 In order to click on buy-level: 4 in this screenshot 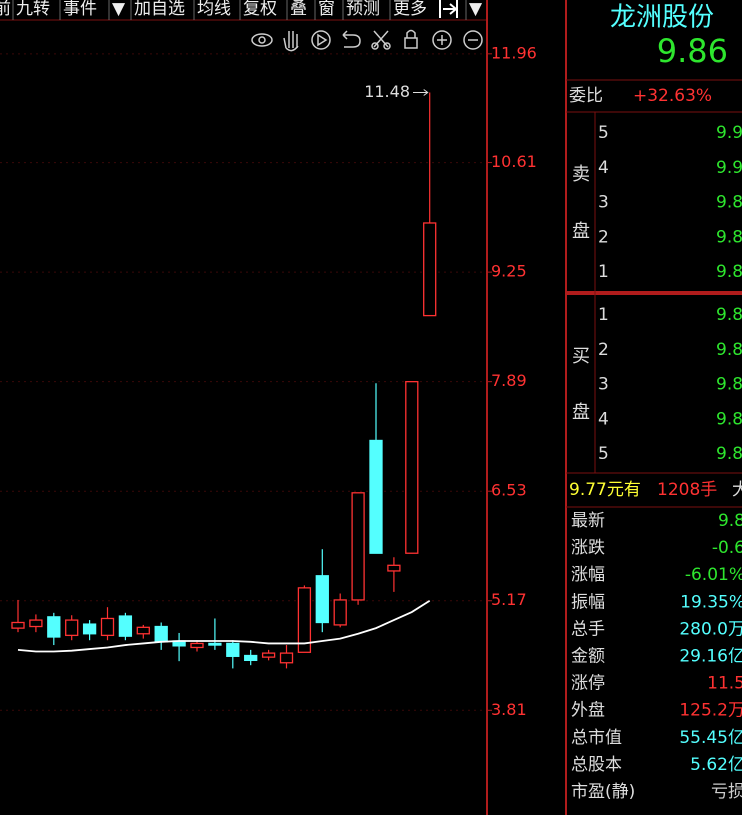, I will do `click(603, 419)`.